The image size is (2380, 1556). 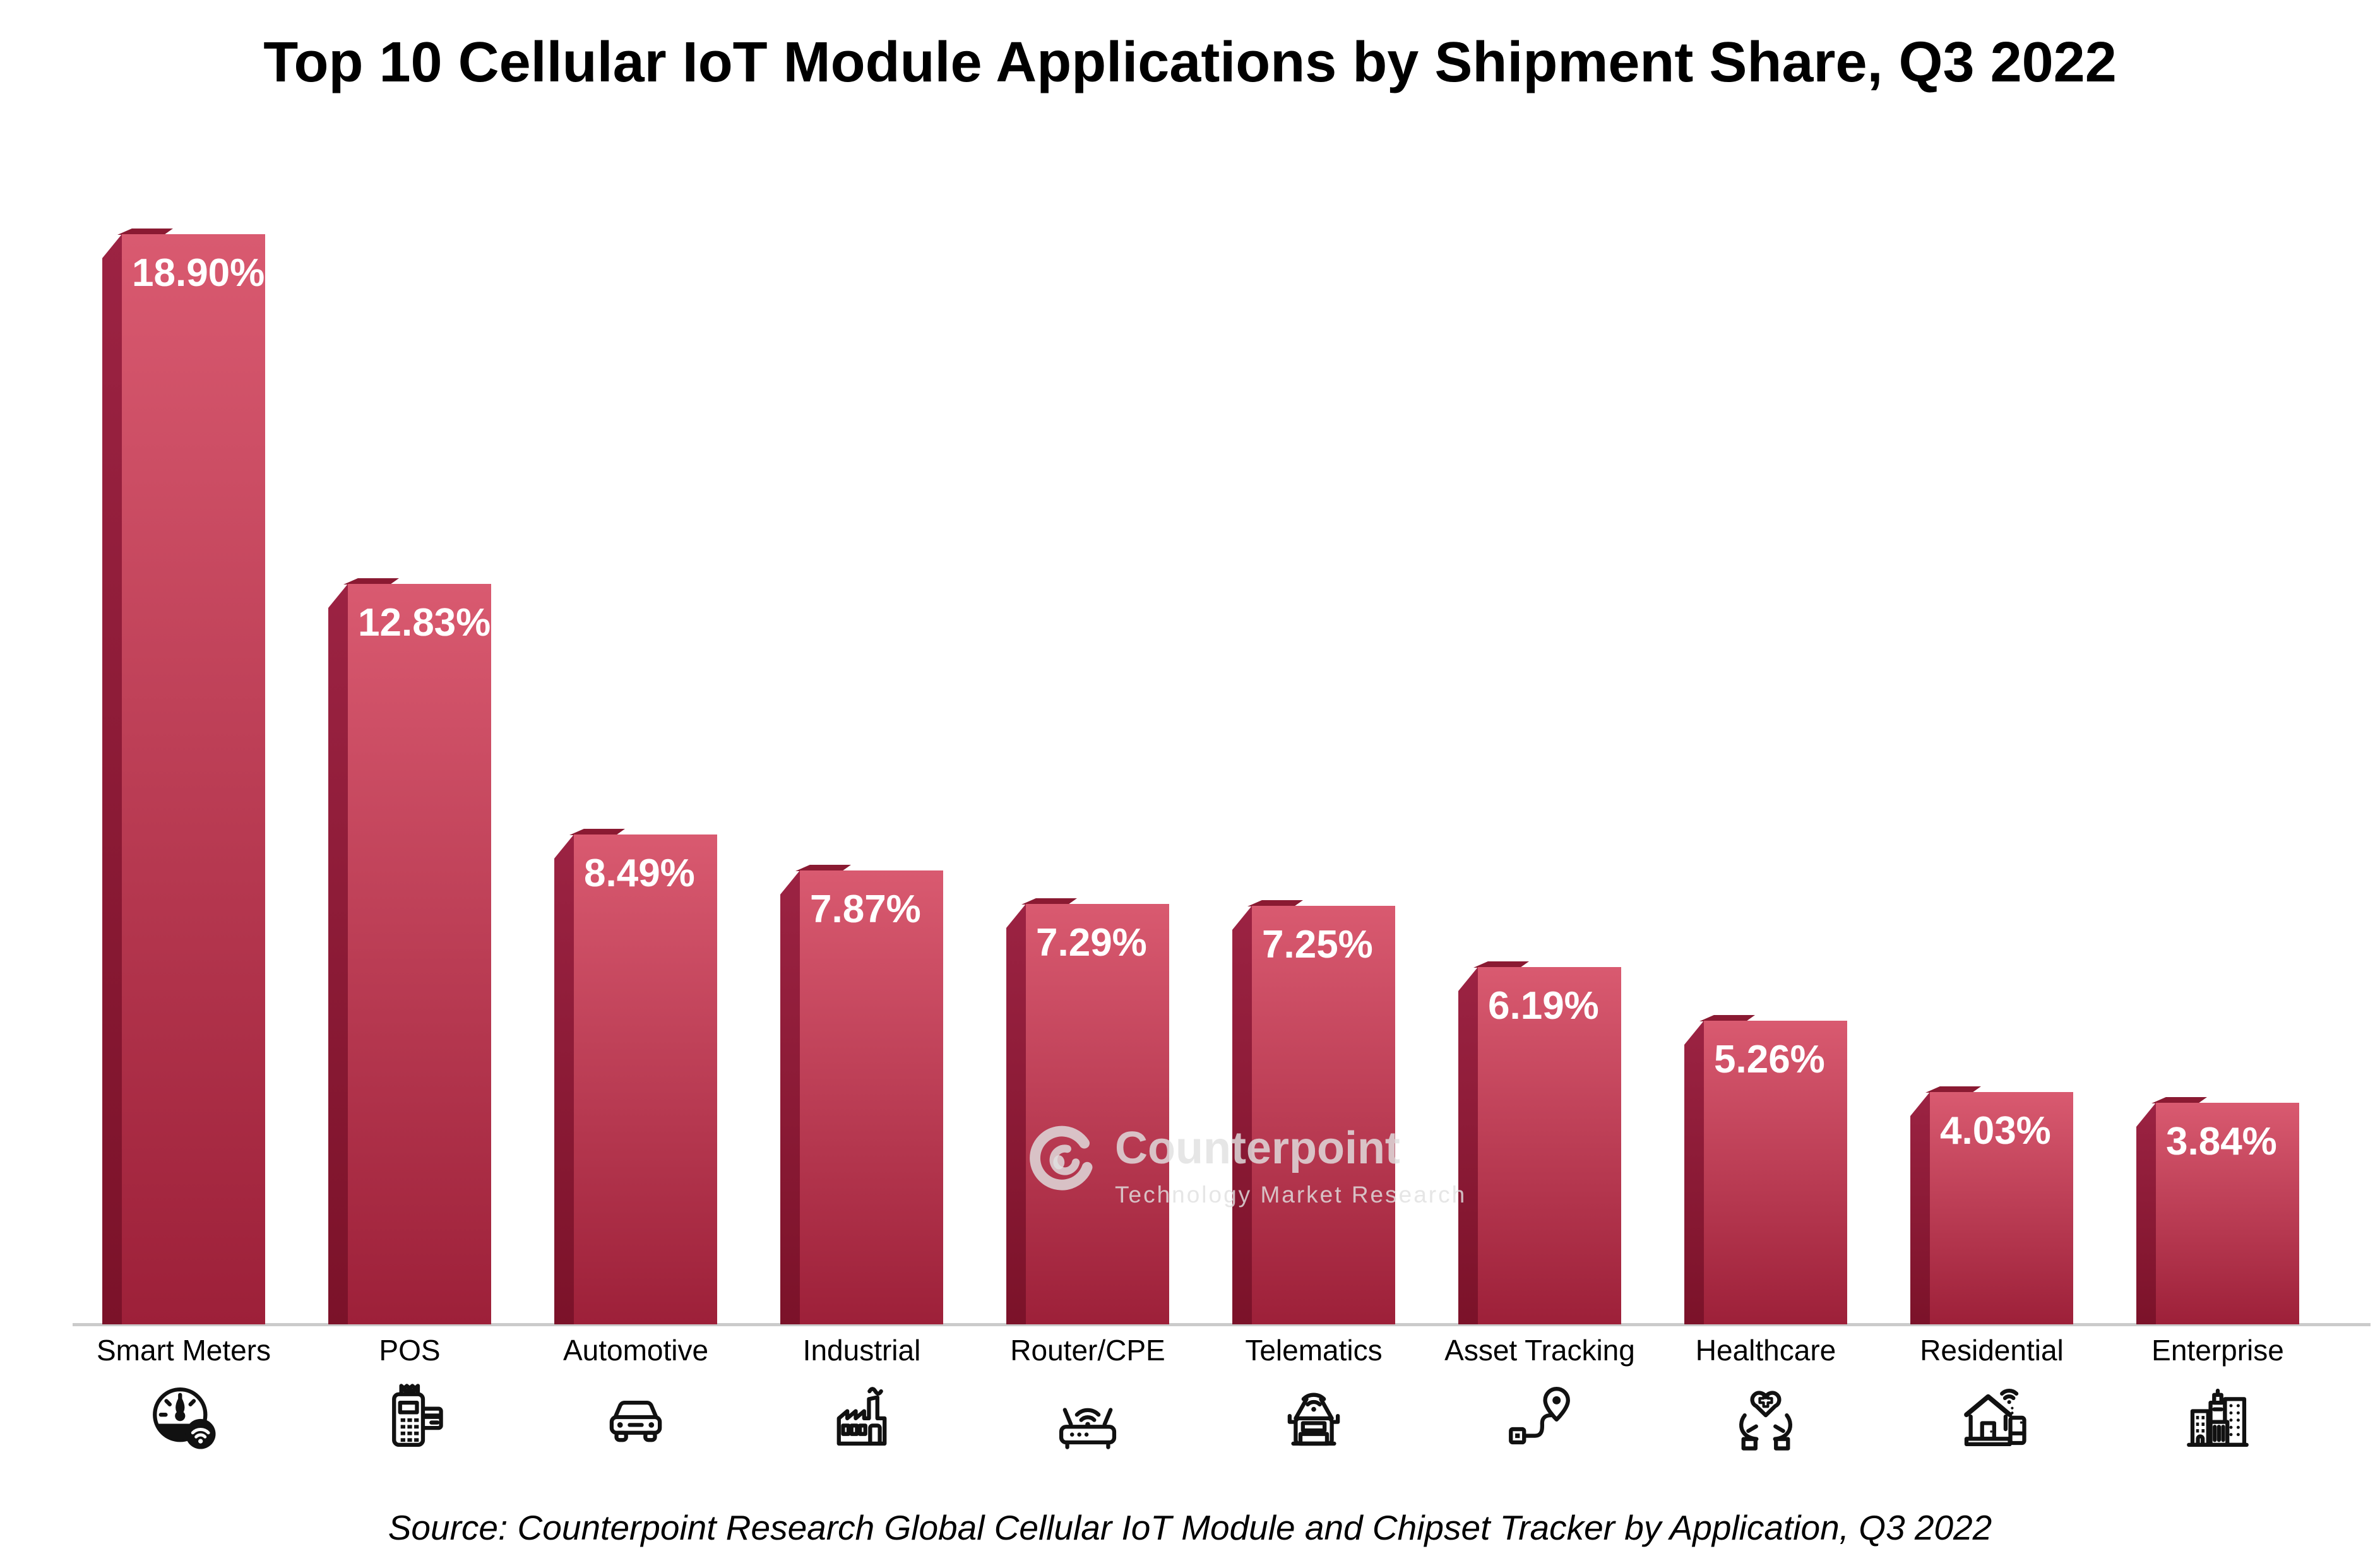 I want to click on bar-asset-tracking: 6.19%, so click(x=1539, y=1142).